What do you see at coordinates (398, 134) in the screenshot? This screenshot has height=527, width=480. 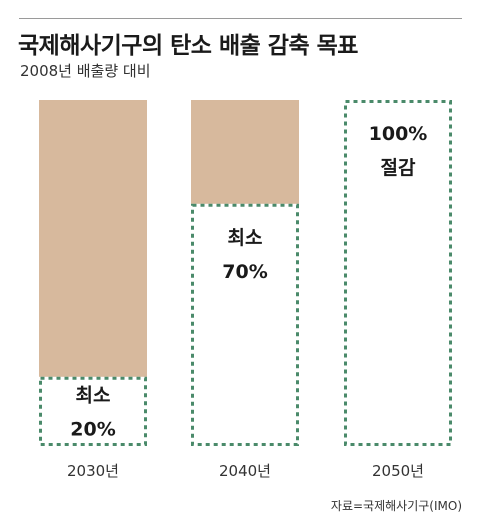 I see `reduction-label: 100%` at bounding box center [398, 134].